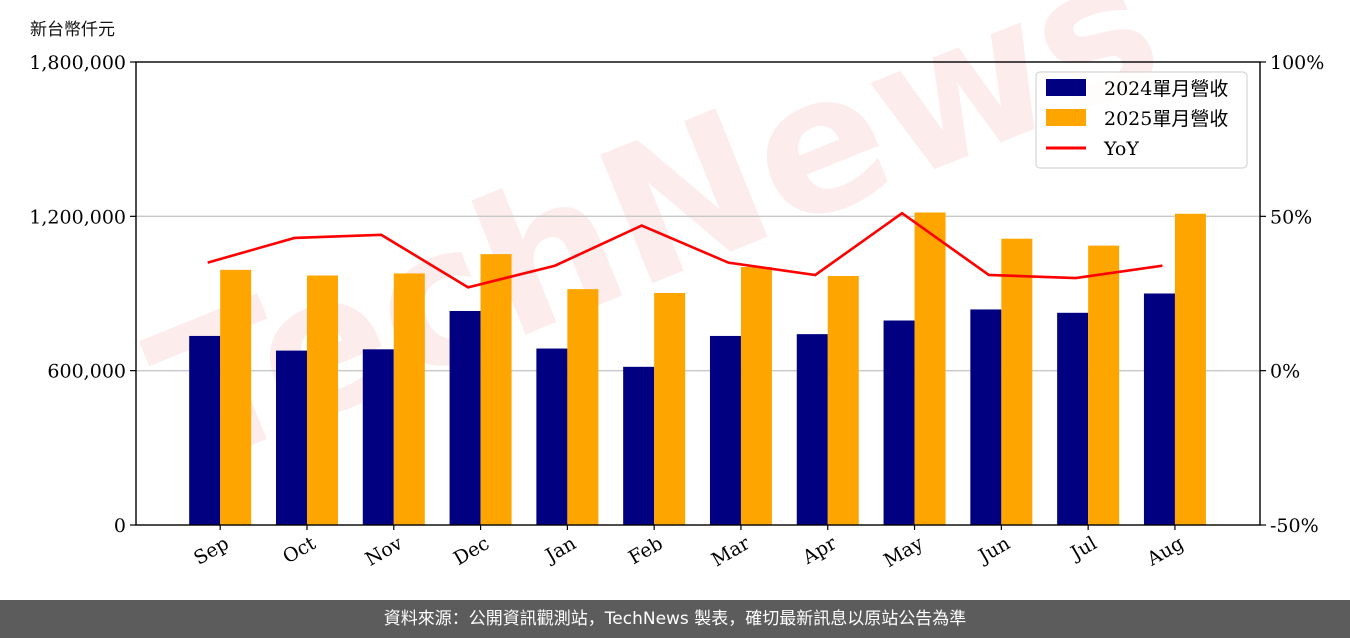 The height and width of the screenshot is (638, 1350). Describe the element at coordinates (77, 63) in the screenshot. I see `y-left-tick-label: 1,800,000` at that location.